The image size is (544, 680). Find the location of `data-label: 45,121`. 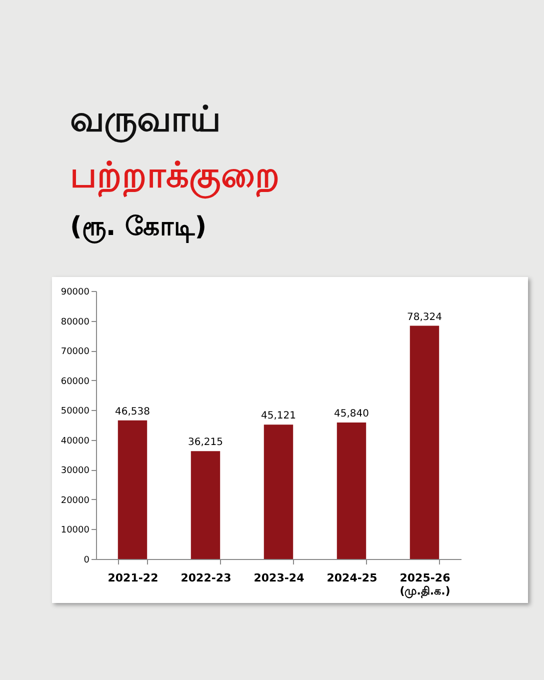

data-label: 45,121 is located at coordinates (278, 416).